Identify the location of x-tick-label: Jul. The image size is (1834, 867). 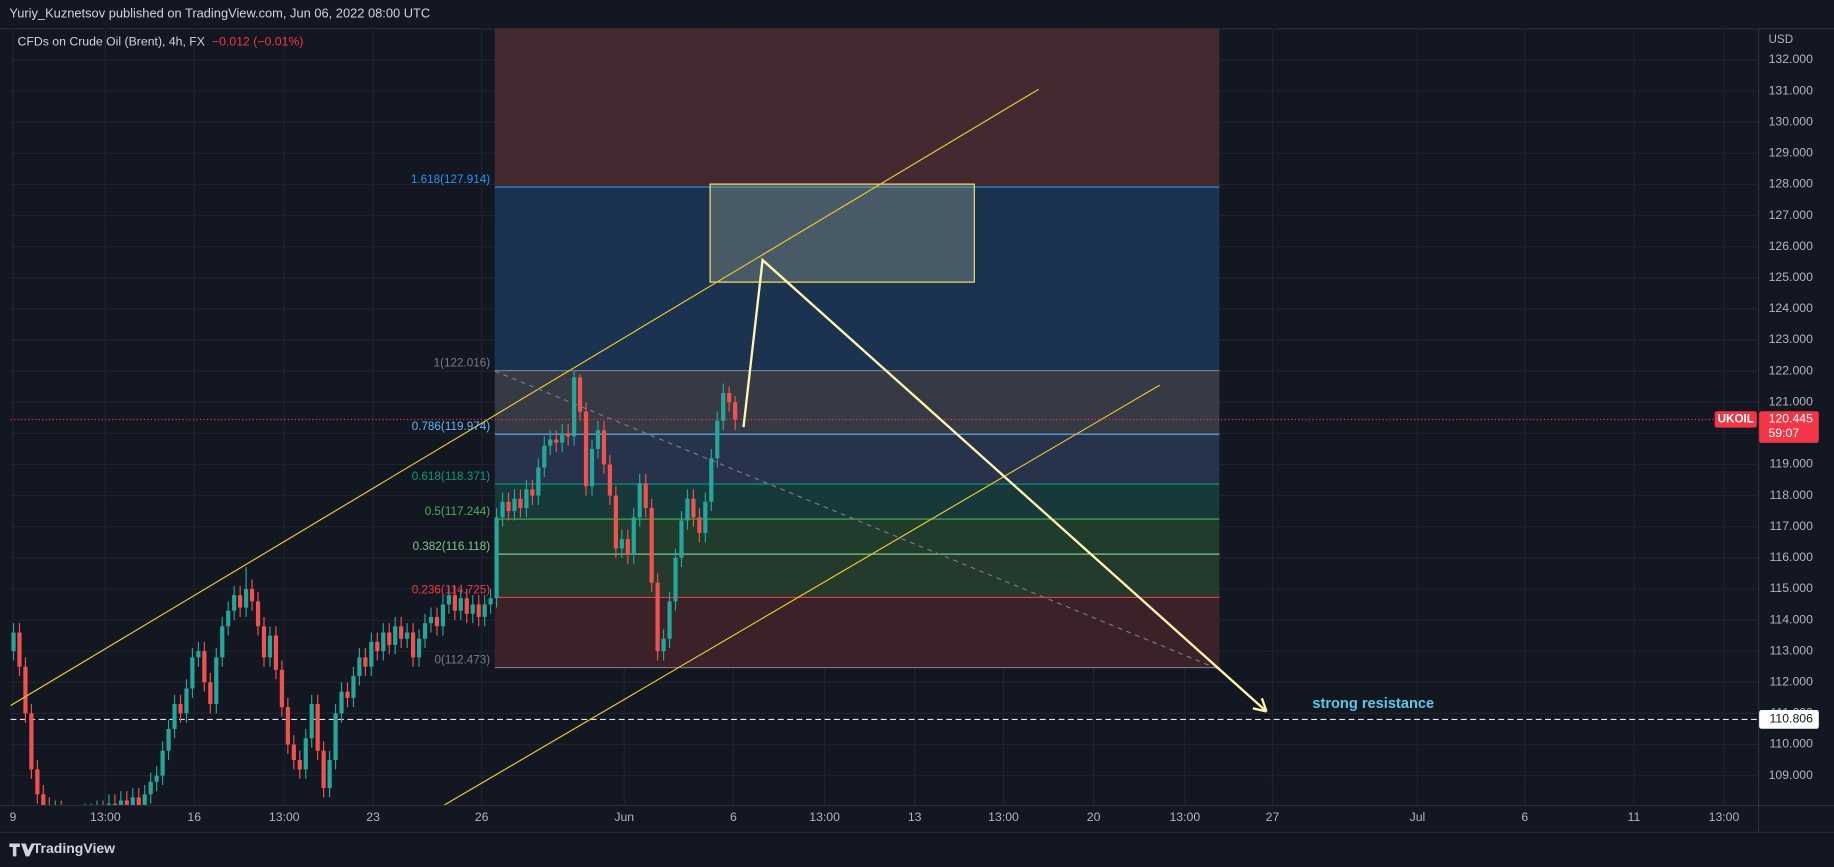
(1418, 817).